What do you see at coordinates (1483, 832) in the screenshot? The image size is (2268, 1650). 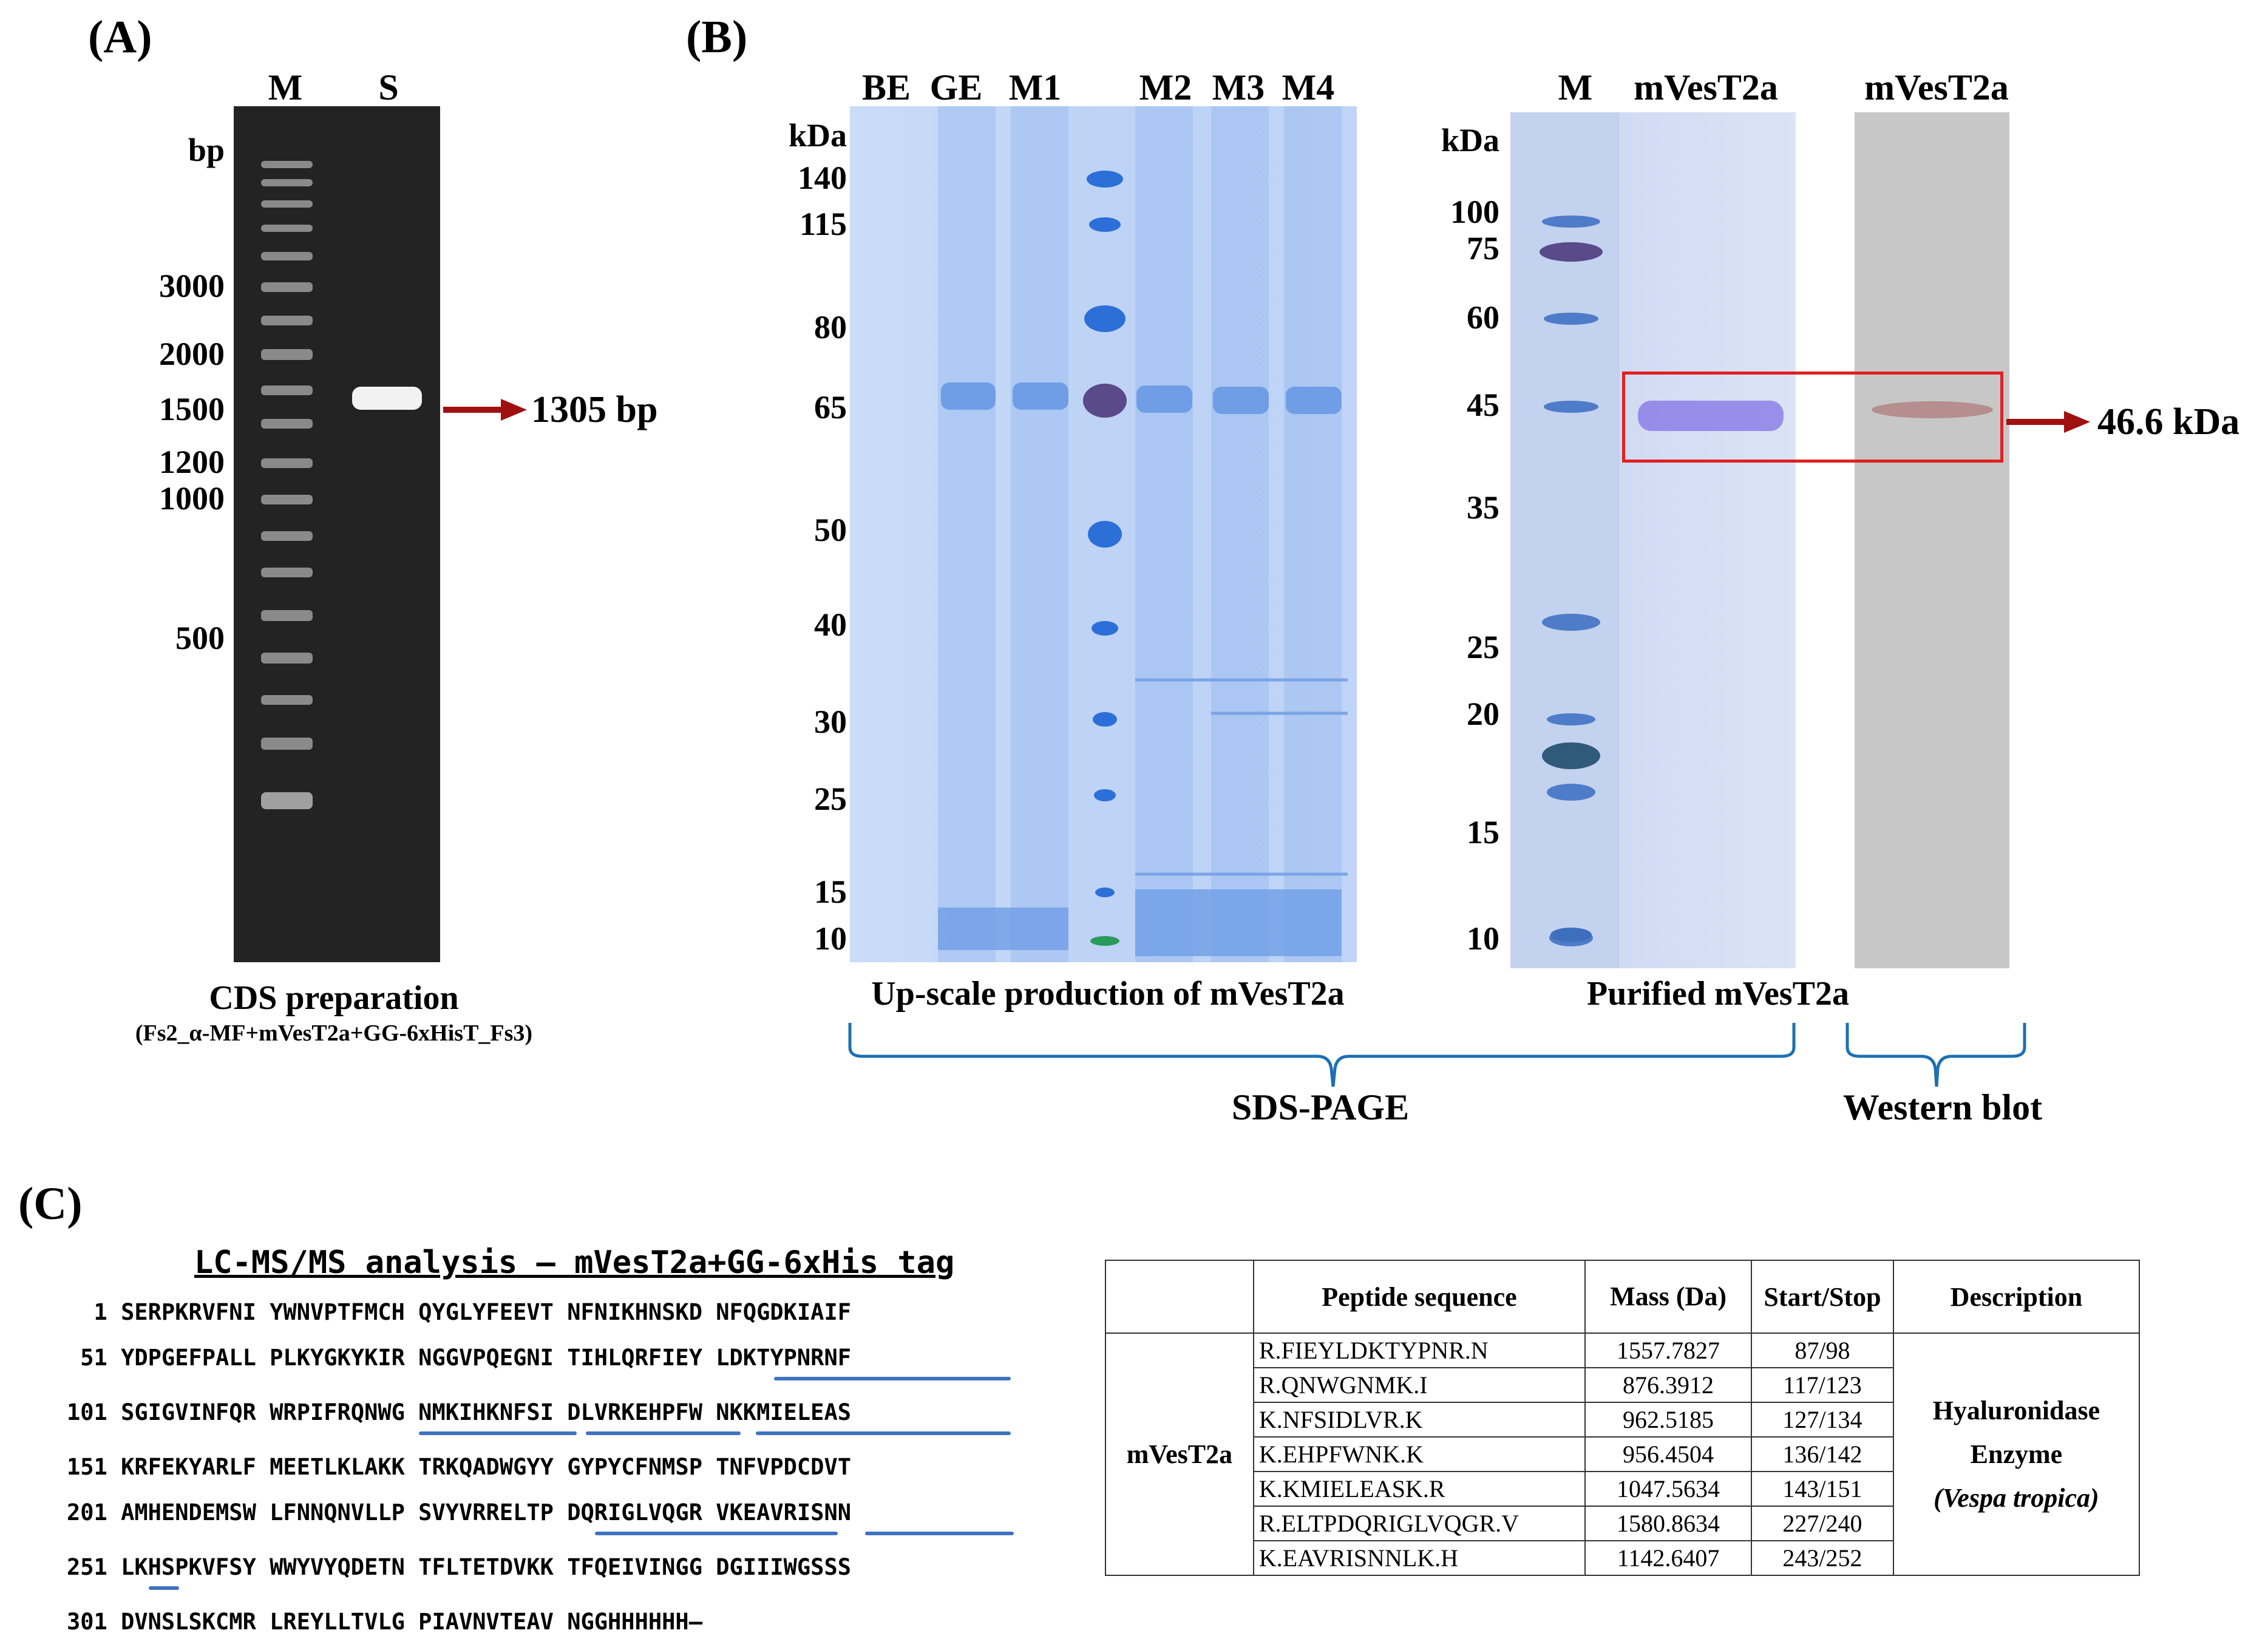 I see `kda2-15: 15` at bounding box center [1483, 832].